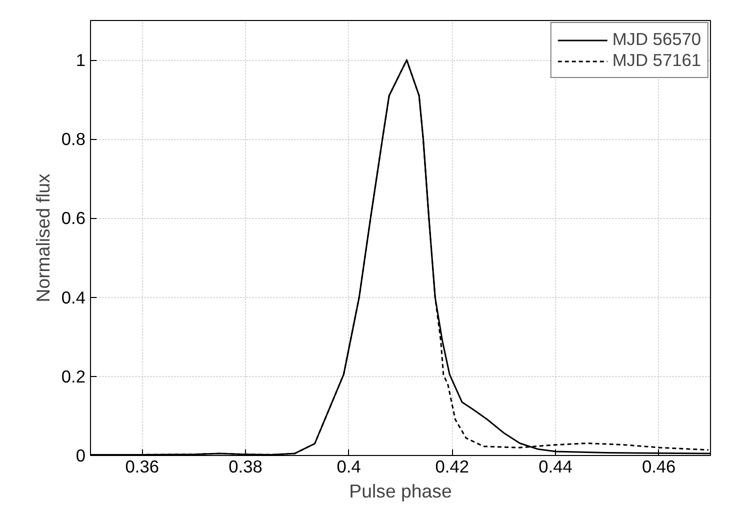  I want to click on x-tick-label: 0.4, so click(349, 466).